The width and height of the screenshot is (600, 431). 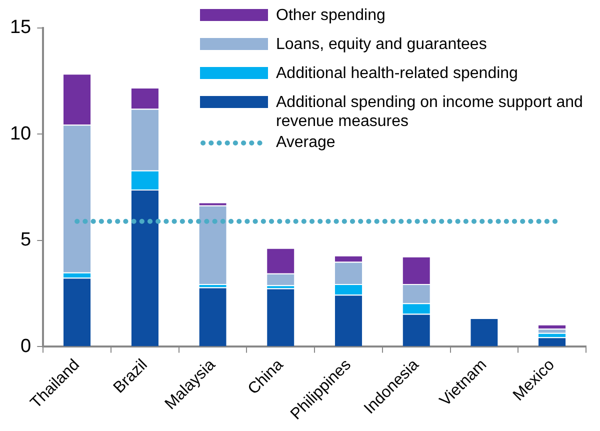 What do you see at coordinates (331, 15) in the screenshot?
I see `legend-label: Other spending` at bounding box center [331, 15].